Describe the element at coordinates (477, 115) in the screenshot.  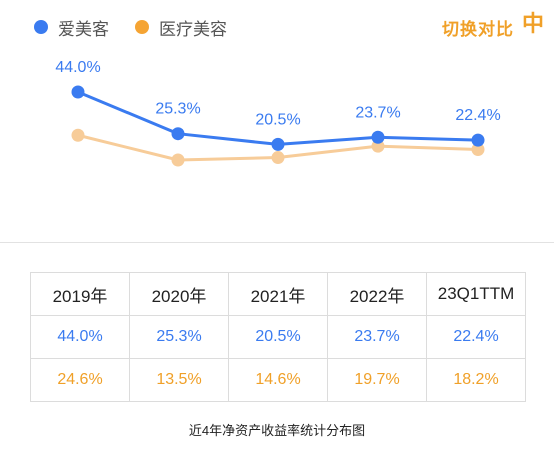
I see `data-label: 22.4%` at that location.